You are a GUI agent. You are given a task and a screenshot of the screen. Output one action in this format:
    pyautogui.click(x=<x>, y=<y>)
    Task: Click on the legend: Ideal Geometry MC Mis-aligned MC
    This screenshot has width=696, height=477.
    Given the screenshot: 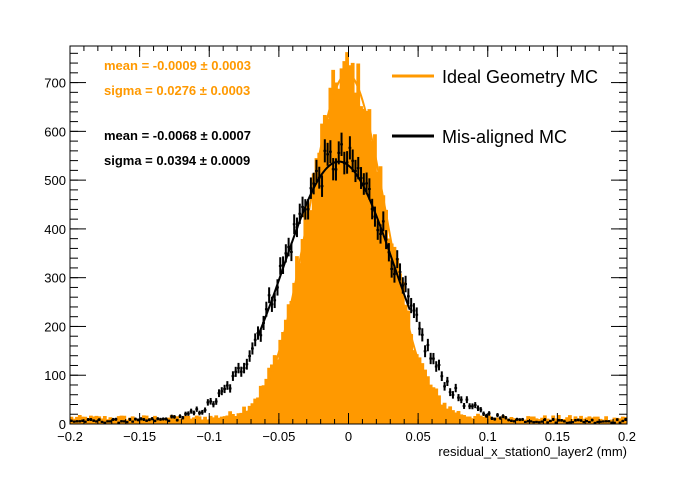 What is the action you would take?
    pyautogui.click(x=495, y=107)
    